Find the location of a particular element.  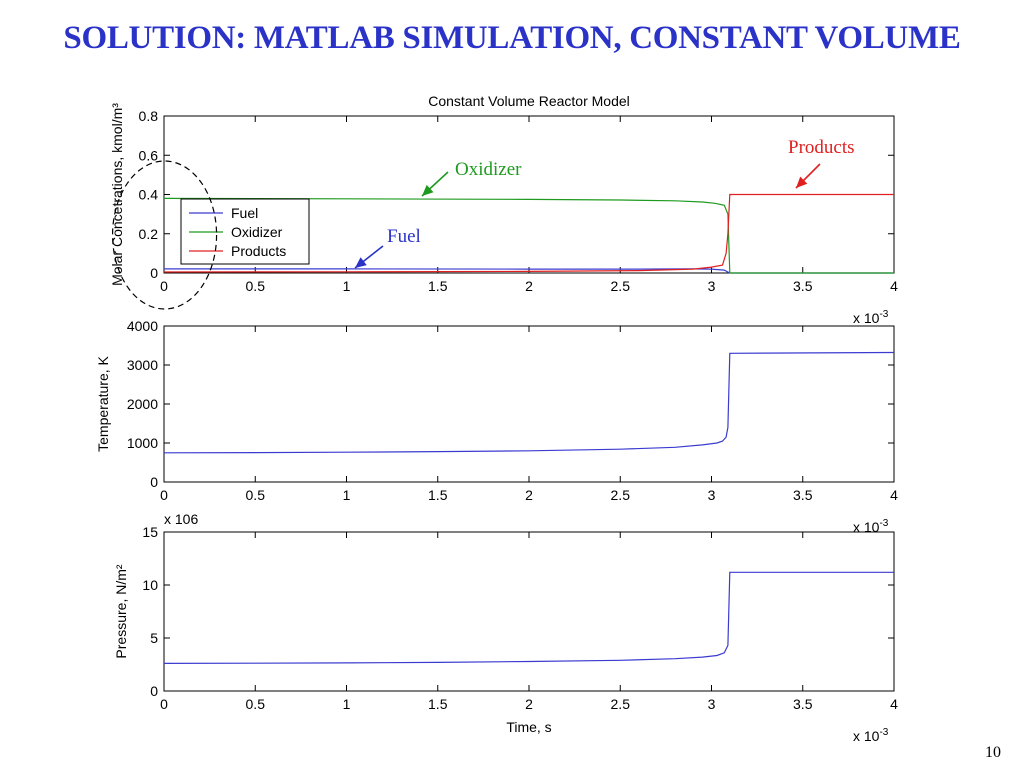

y-tick-label: 0.4 is located at coordinates (149, 195).